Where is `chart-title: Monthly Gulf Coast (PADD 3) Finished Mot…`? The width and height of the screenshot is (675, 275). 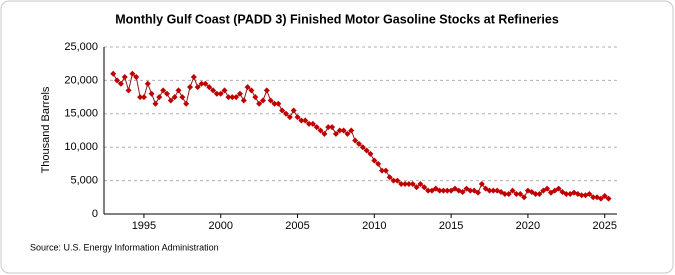
chart-title: Monthly Gulf Coast (PADD 3) Finished Mot… is located at coordinates (337, 19).